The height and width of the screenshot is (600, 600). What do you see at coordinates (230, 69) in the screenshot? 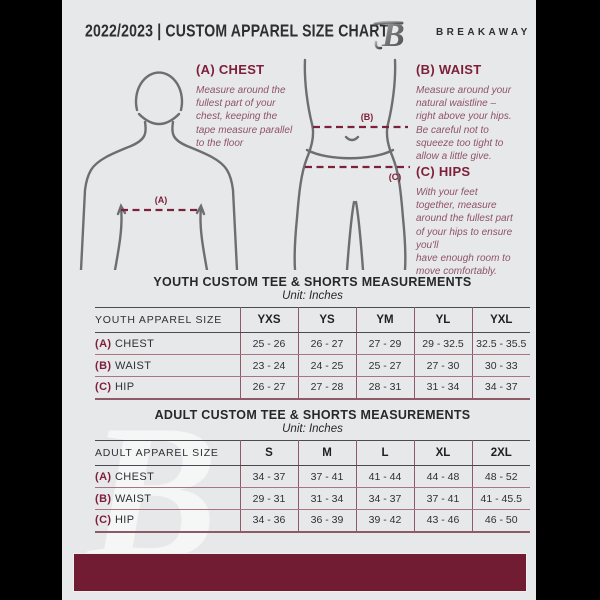
I see `chest-heading: (A) CHEST` at bounding box center [230, 69].